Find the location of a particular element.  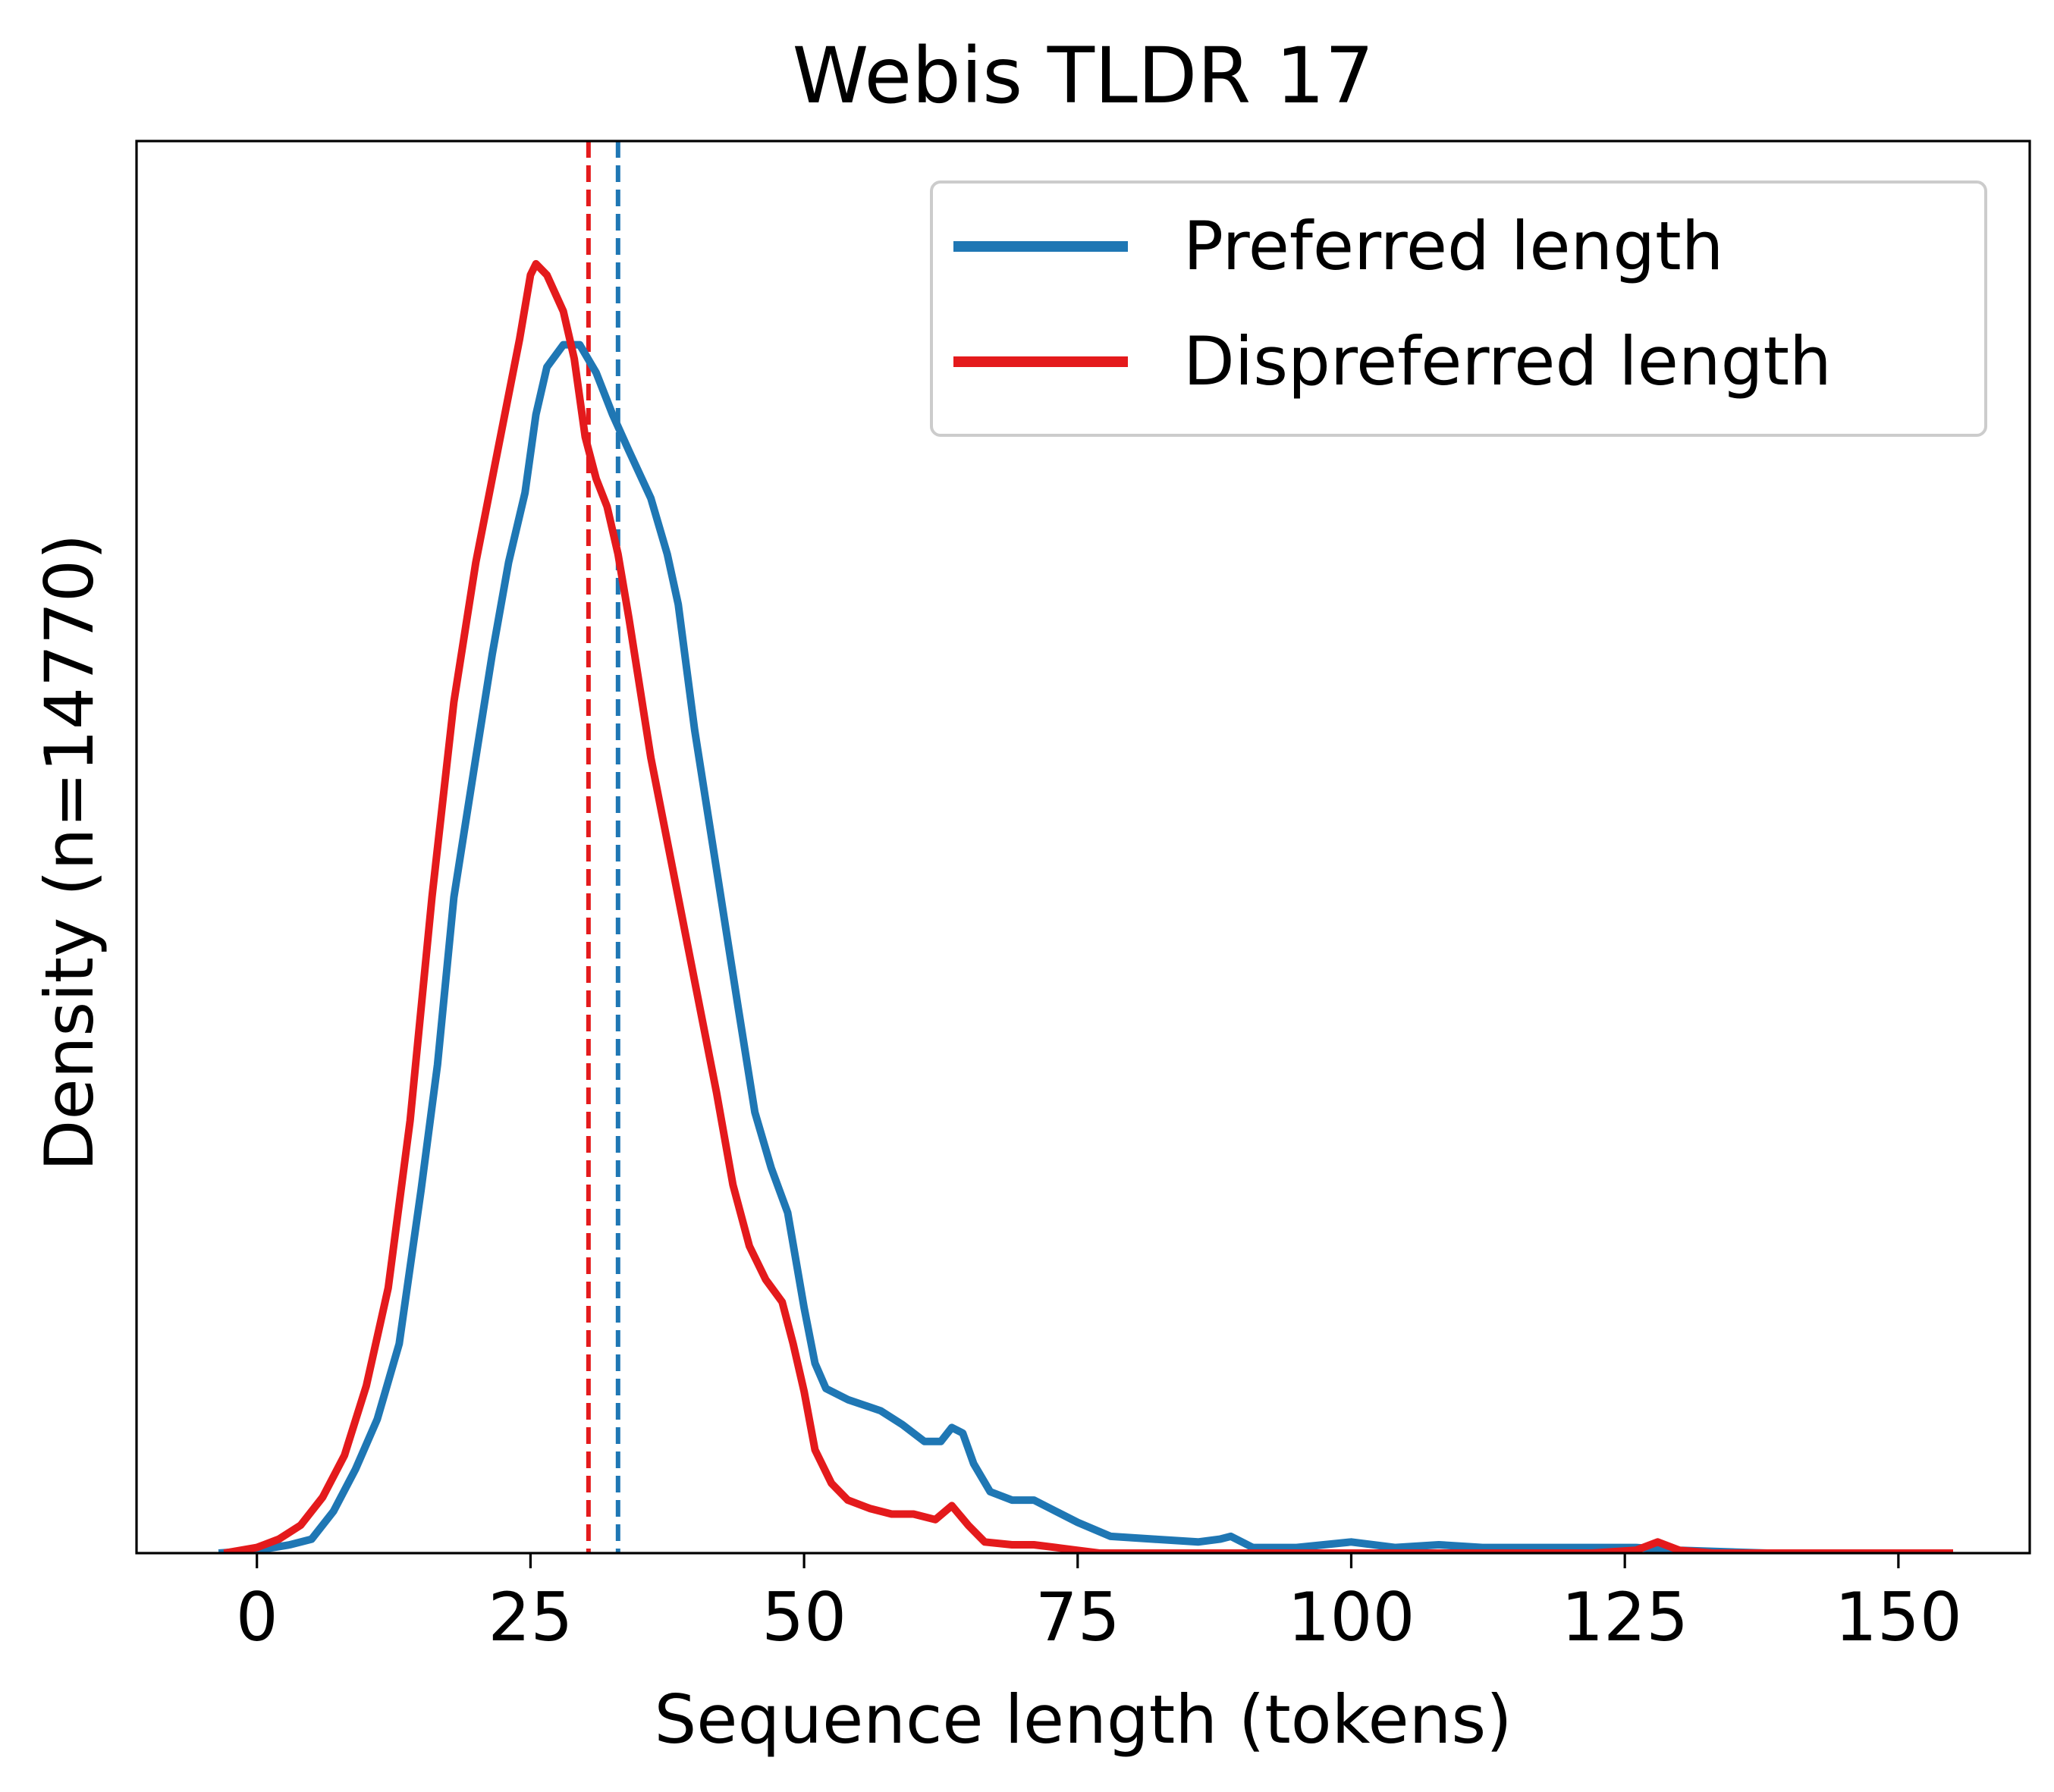

x-axis-ticks: 0 25 50 75 100 125 150 is located at coordinates (1099, 1604).